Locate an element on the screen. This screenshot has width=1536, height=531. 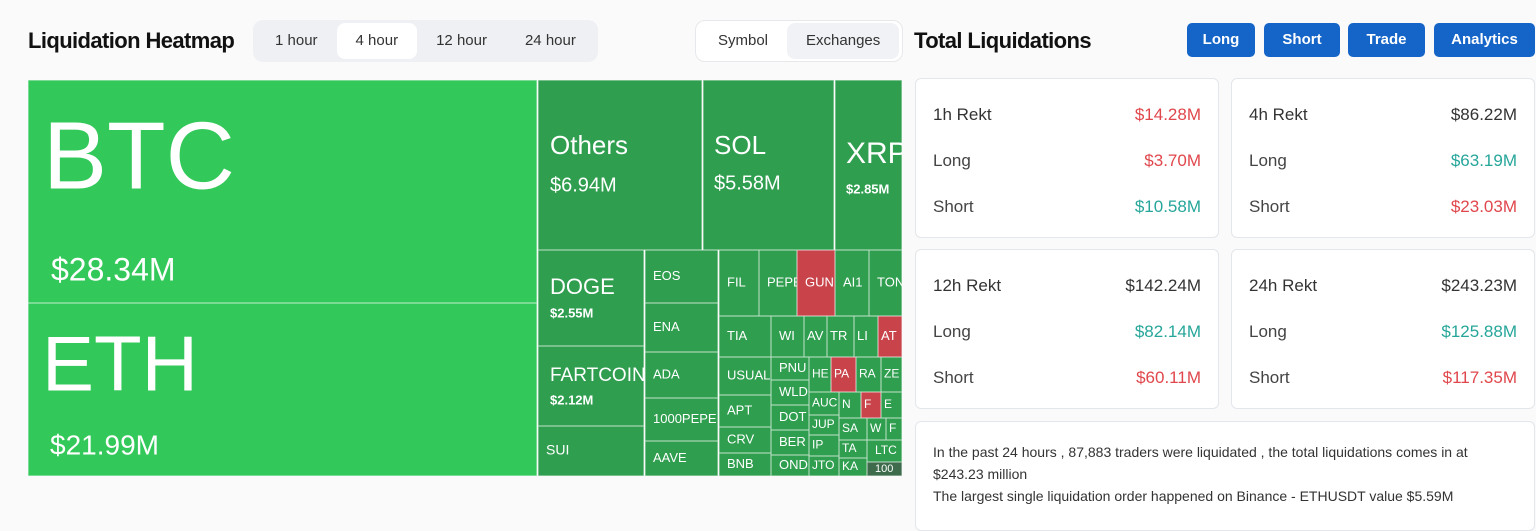
tile-label: BNB is located at coordinates (740, 463).